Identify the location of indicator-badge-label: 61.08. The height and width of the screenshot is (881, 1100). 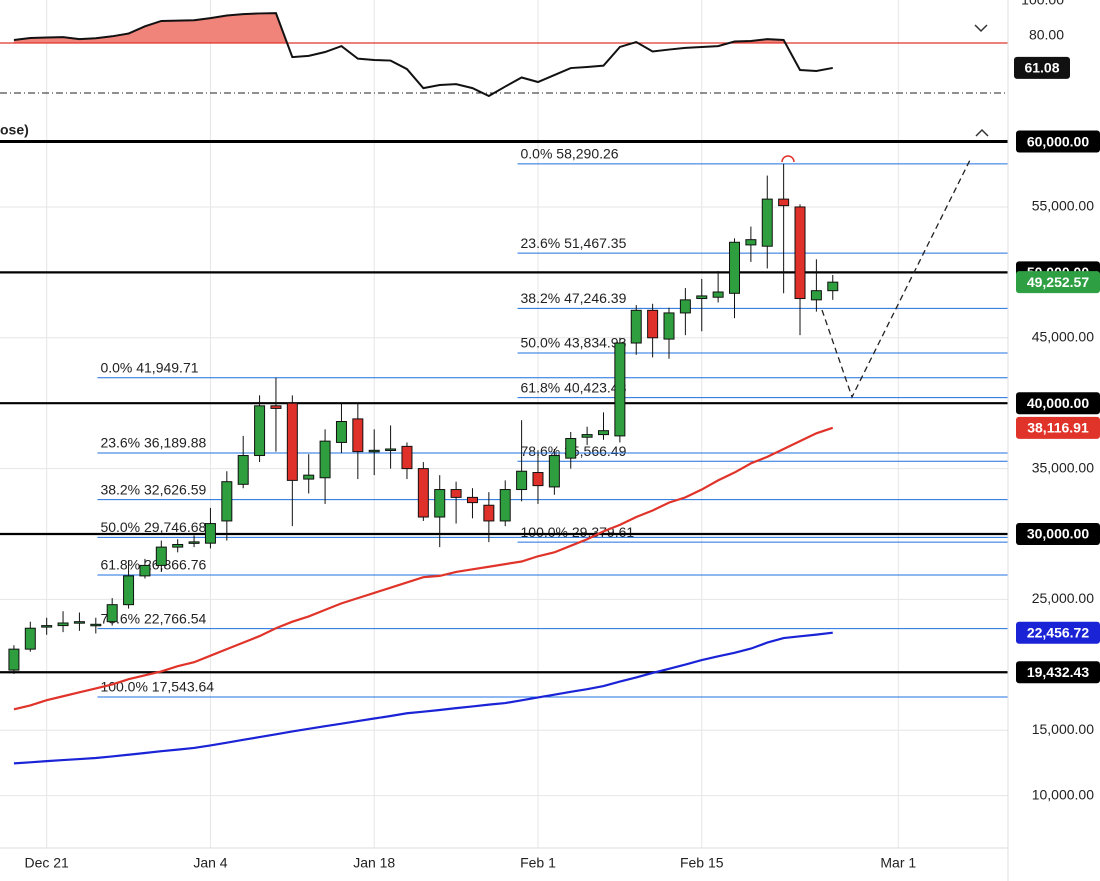
(1041, 68).